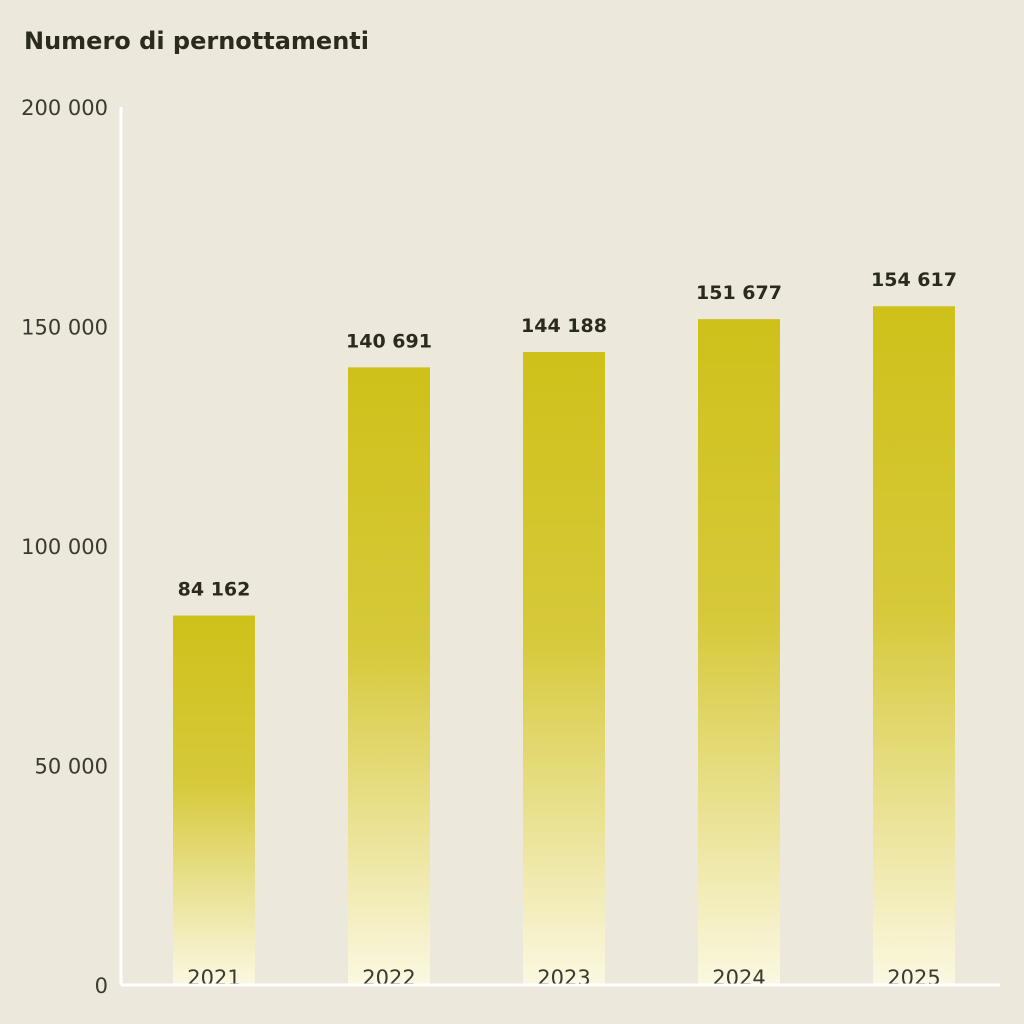 The height and width of the screenshot is (1024, 1024). I want to click on y-tick-label: 100 000, so click(64, 547).